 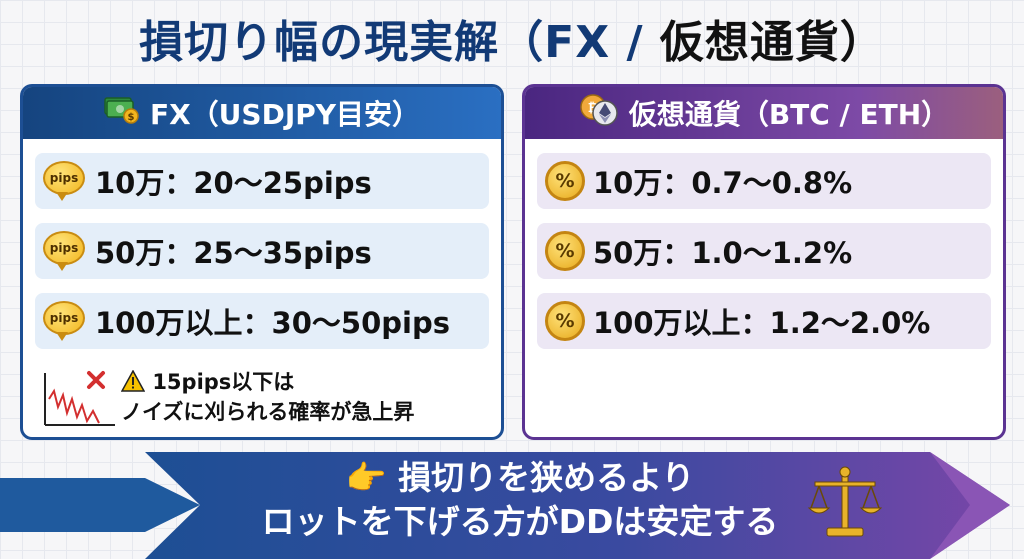 I want to click on crypto-row: % 100万以上：1.2〜2.0%, so click(x=764, y=321).